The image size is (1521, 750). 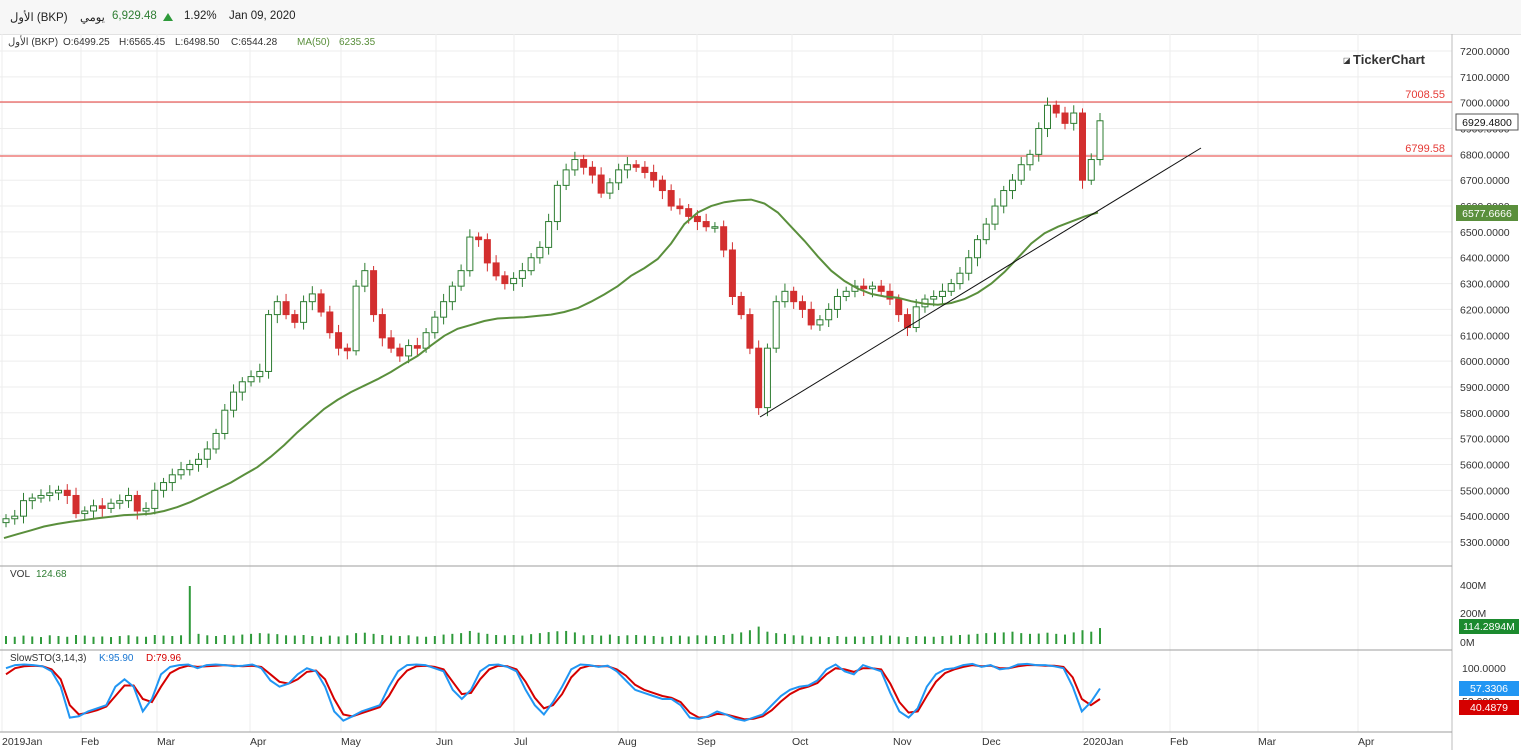 I want to click on price-tick-label: 5900.0000, so click(x=1485, y=388).